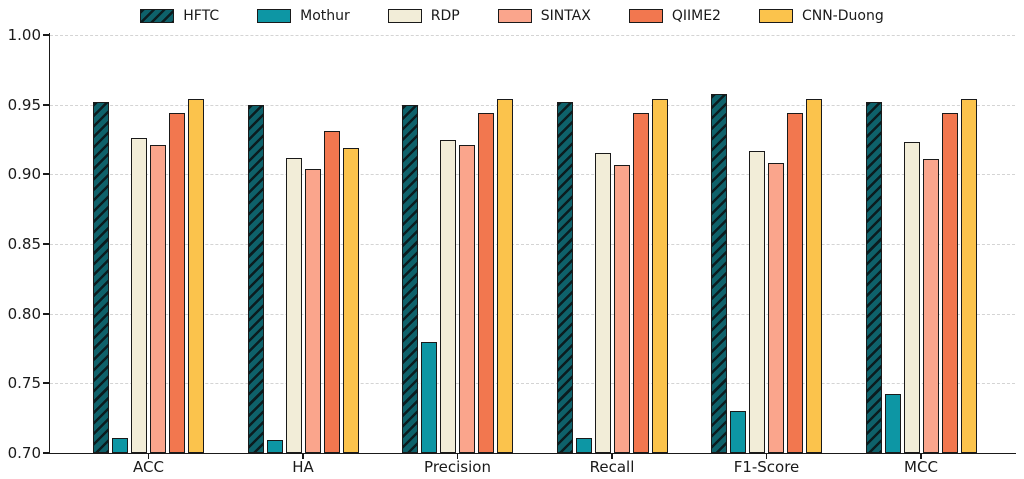 This screenshot has width=1024, height=479. Describe the element at coordinates (766, 467) in the screenshot. I see `x-axis-label: F1-Score` at that location.